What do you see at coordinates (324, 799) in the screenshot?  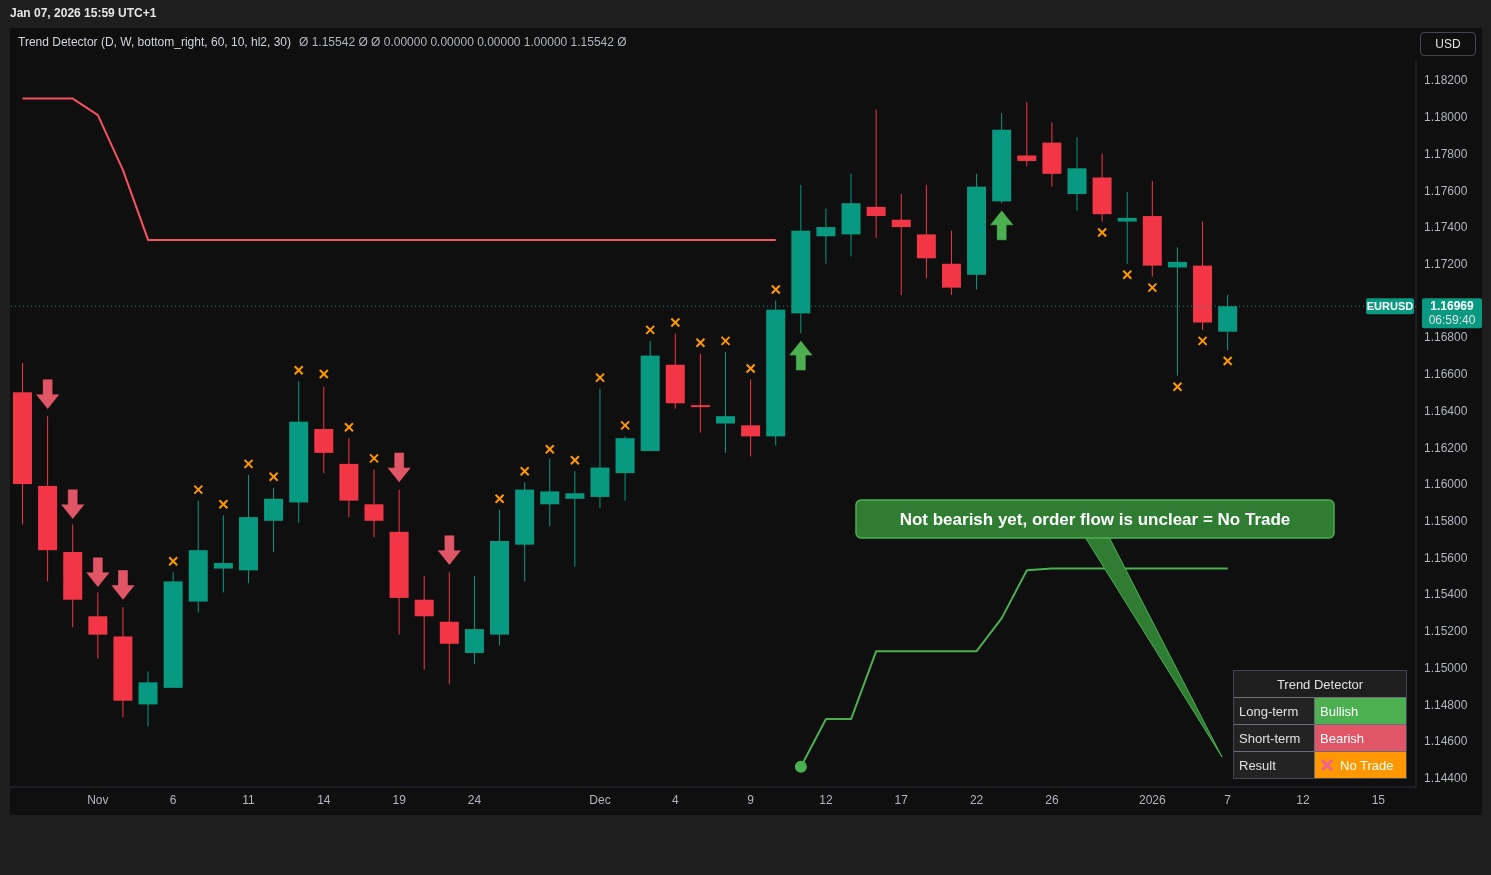 I see `x-tick-label: 14` at bounding box center [324, 799].